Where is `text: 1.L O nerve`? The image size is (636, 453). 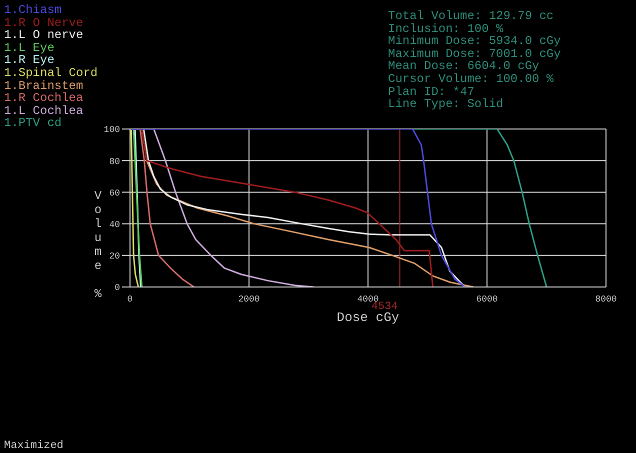 text: 1.L O nerve is located at coordinates (44, 35).